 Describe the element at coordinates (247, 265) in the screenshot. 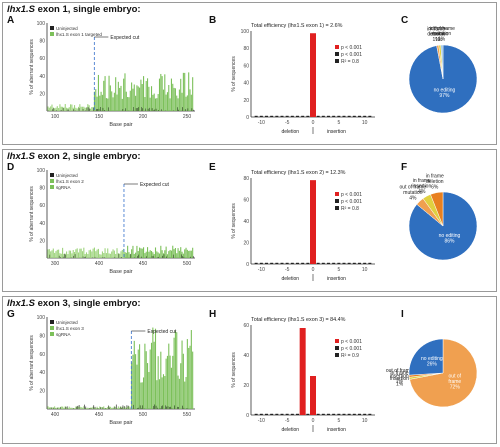

I see `y-tick-label: 0` at that location.